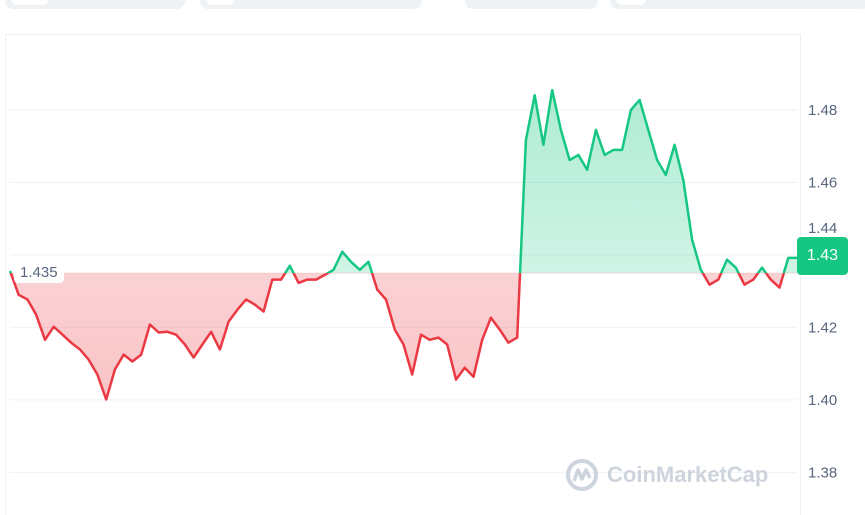  I want to click on current-price-badge: 1.43, so click(822, 256).